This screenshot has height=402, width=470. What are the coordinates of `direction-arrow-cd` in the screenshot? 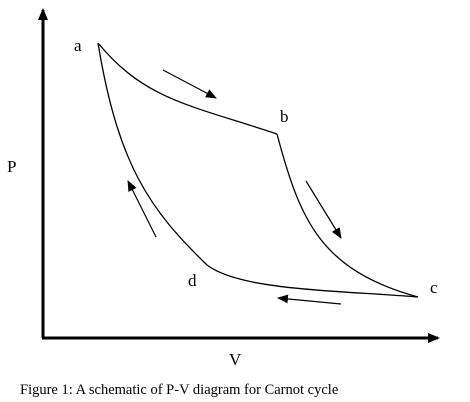 It's located at (309, 299).